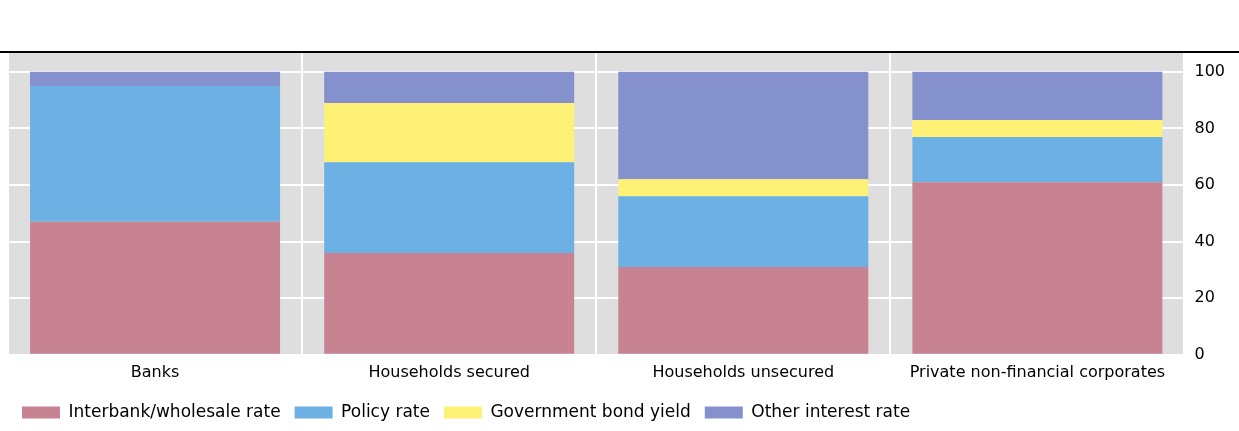  Describe the element at coordinates (155, 371) in the screenshot. I see `x-tick-label: Banks` at that location.